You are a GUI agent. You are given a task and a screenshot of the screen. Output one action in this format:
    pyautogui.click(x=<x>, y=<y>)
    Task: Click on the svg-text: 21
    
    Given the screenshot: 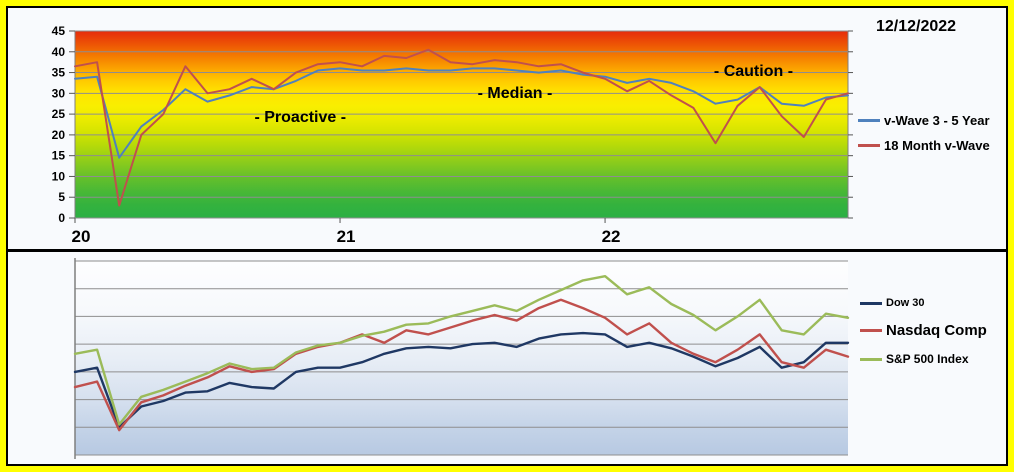 What is the action you would take?
    pyautogui.click(x=346, y=236)
    